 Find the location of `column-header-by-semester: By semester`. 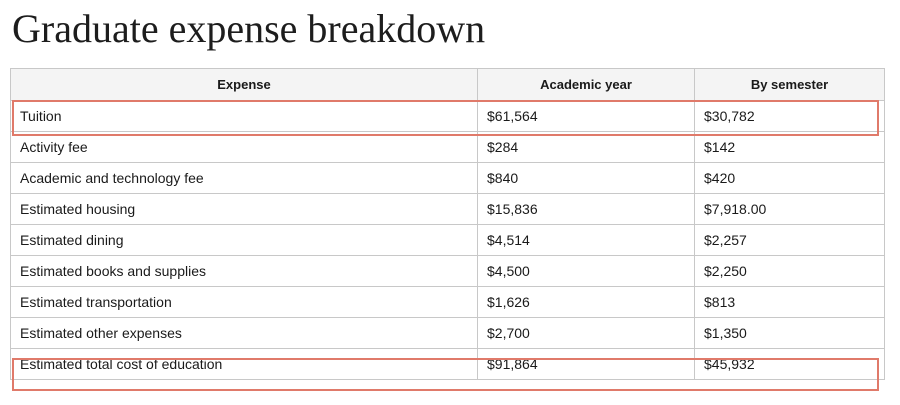

column-header-by-semester: By semester is located at coordinates (789, 84).